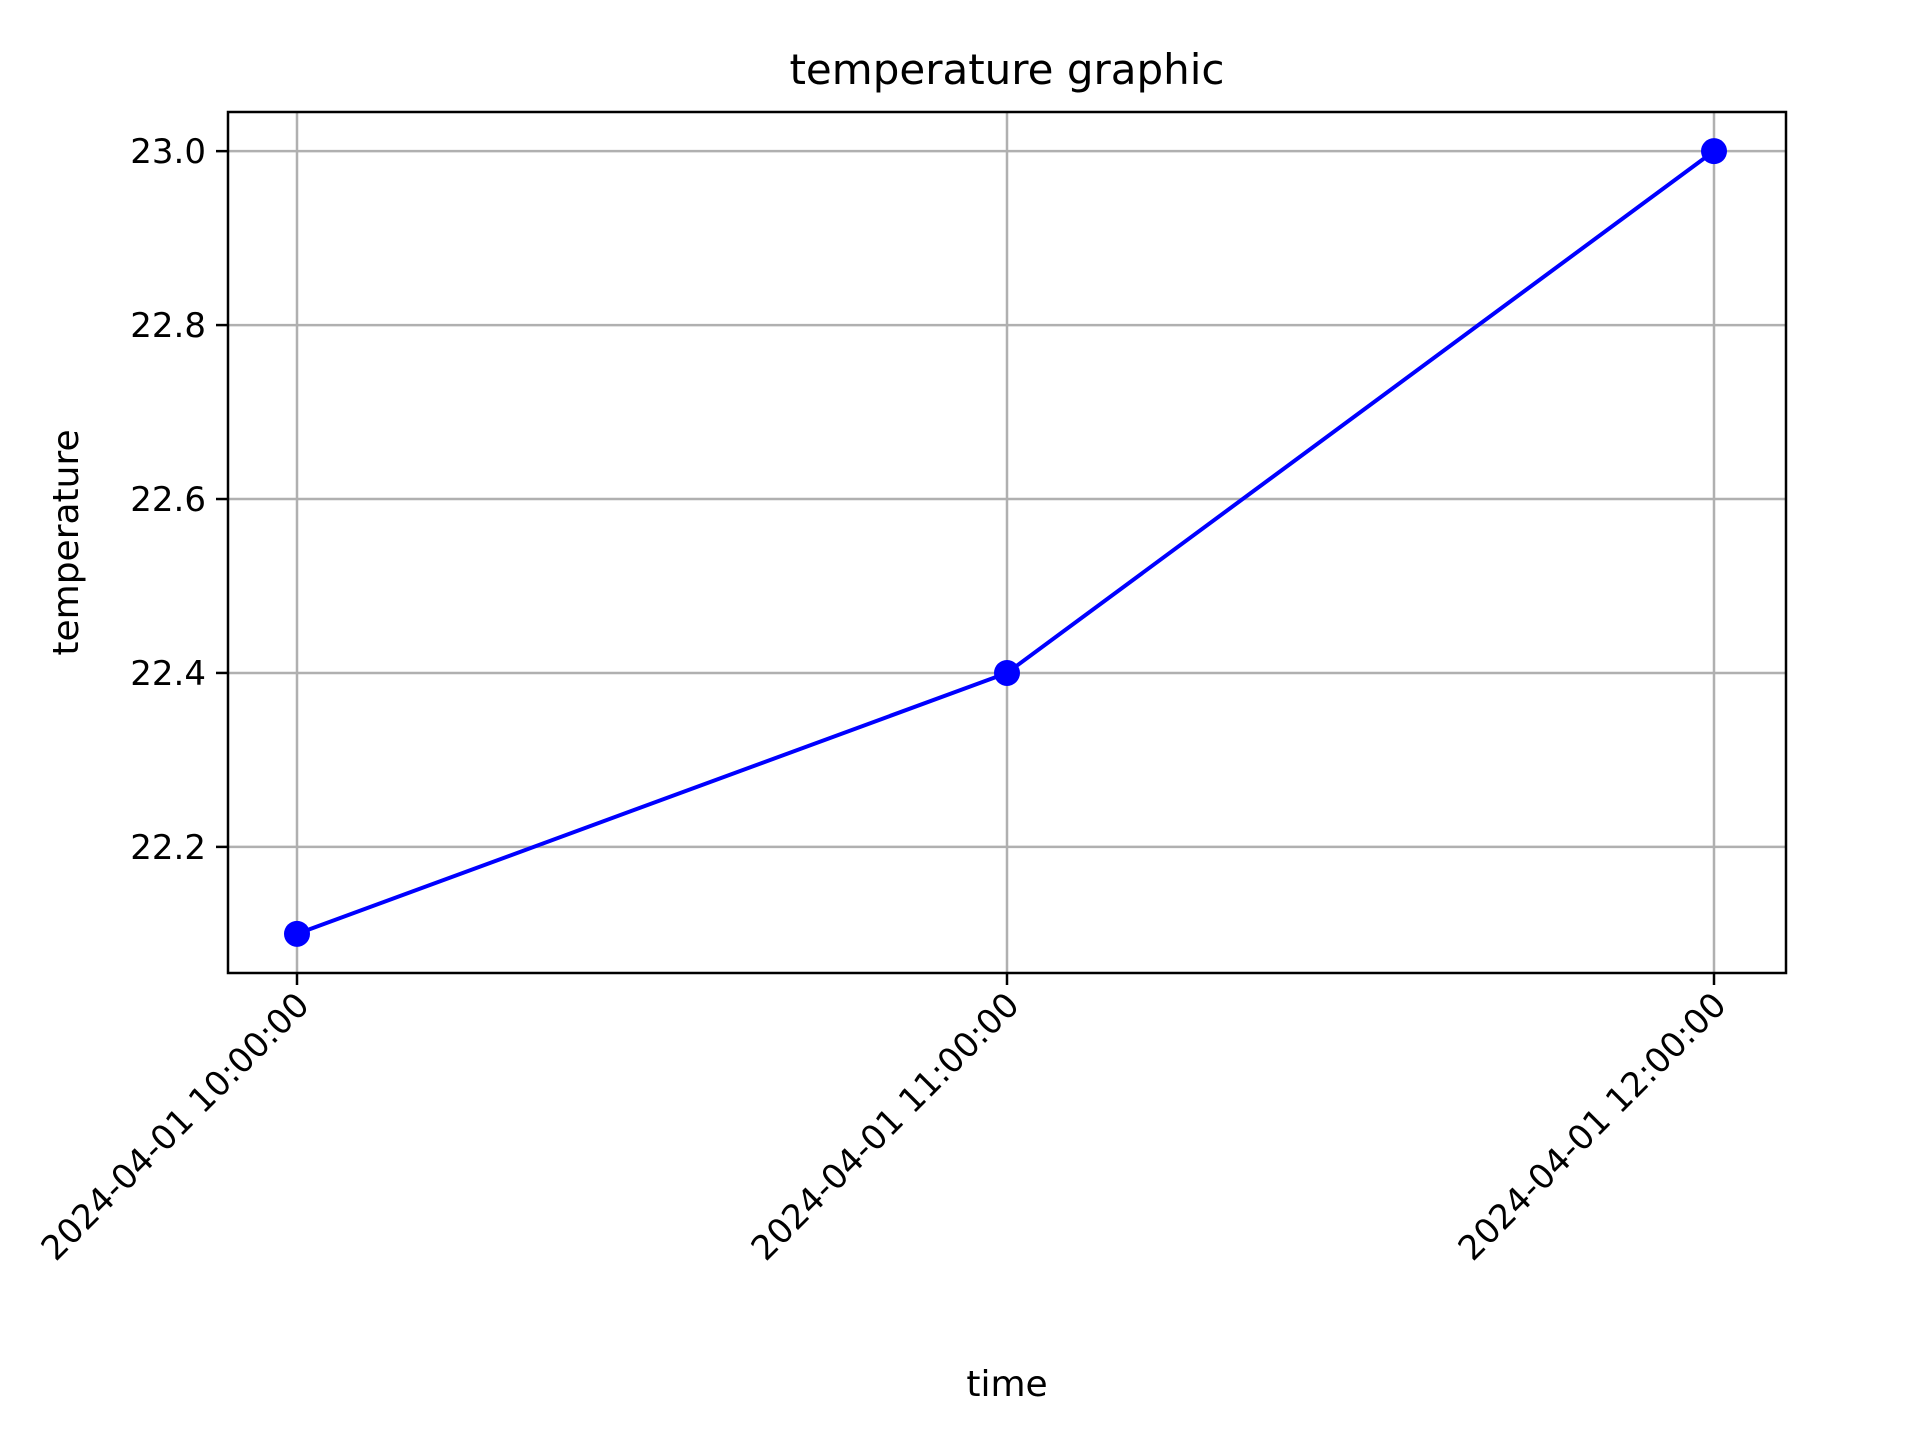 Image resolution: width=1920 pixels, height=1440 pixels. I want to click on y-axis-label: temperature, so click(66, 542).